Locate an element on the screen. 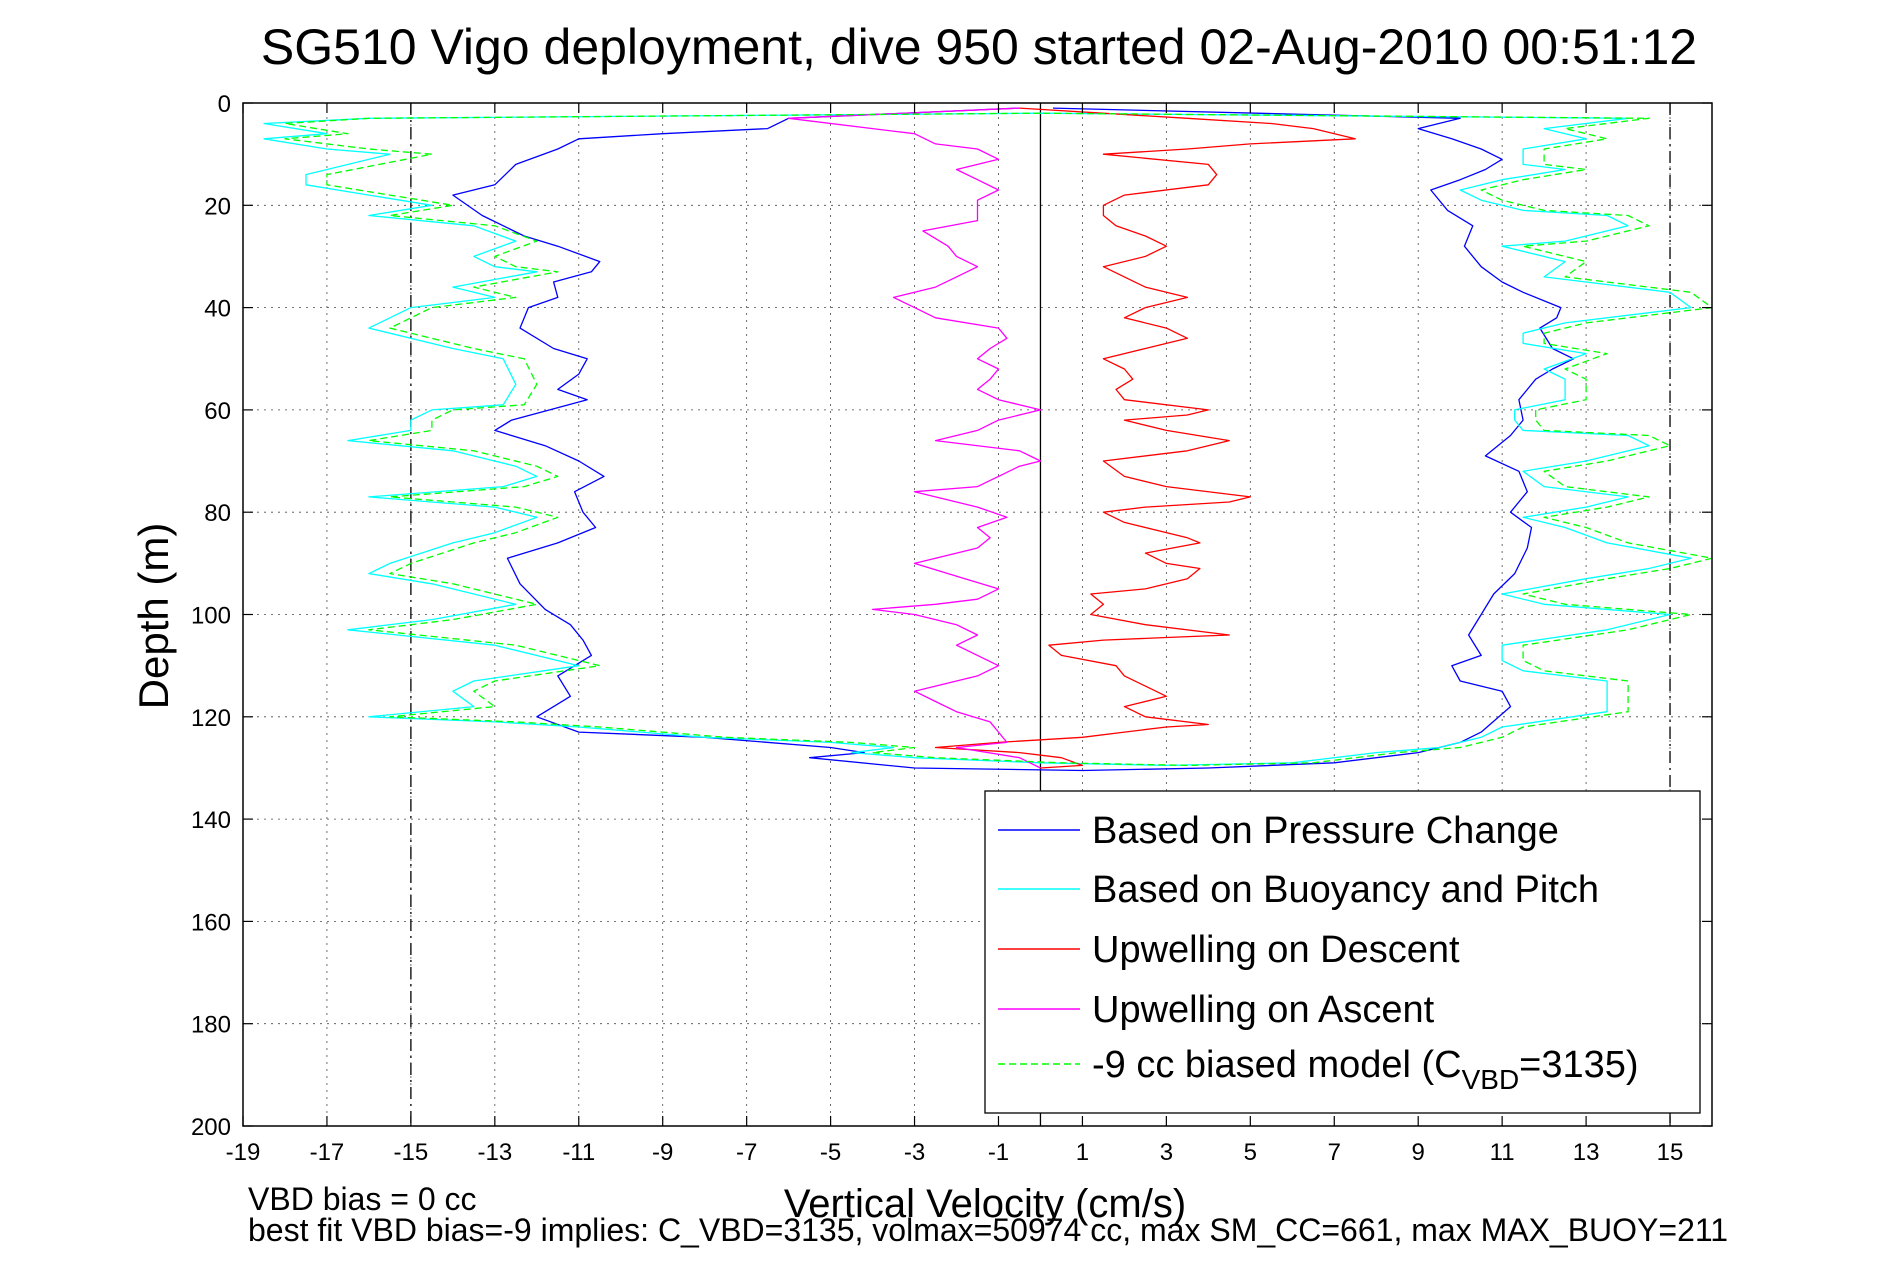 The image size is (1891, 1262). x-tick-label: -1 is located at coordinates (998, 1152).